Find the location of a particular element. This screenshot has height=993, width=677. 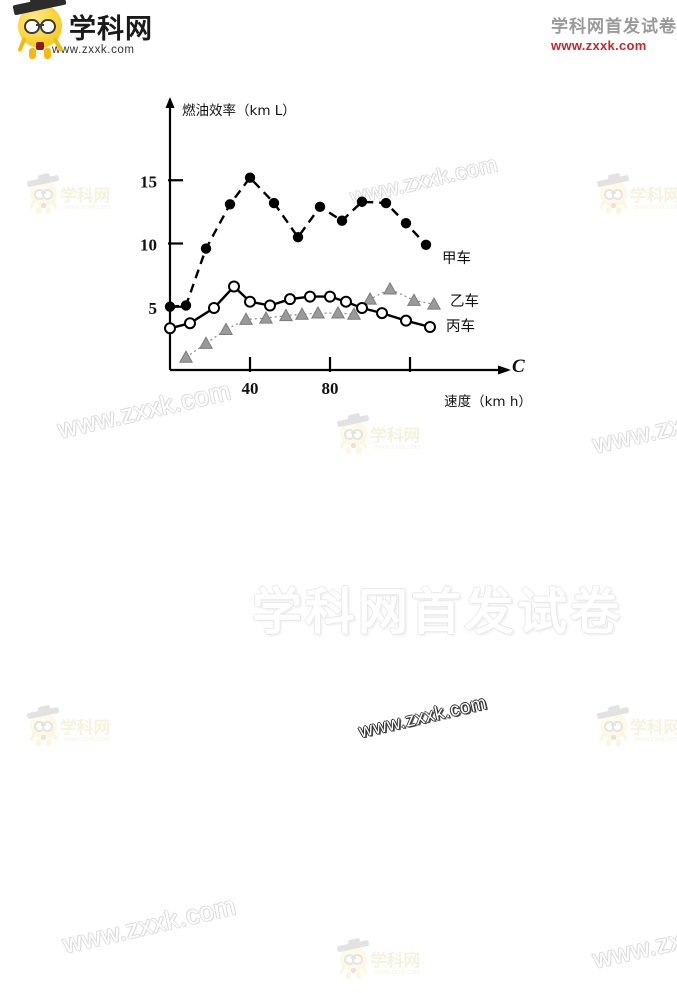

header-banner-title: 学科网首发试卷 is located at coordinates (614, 27).